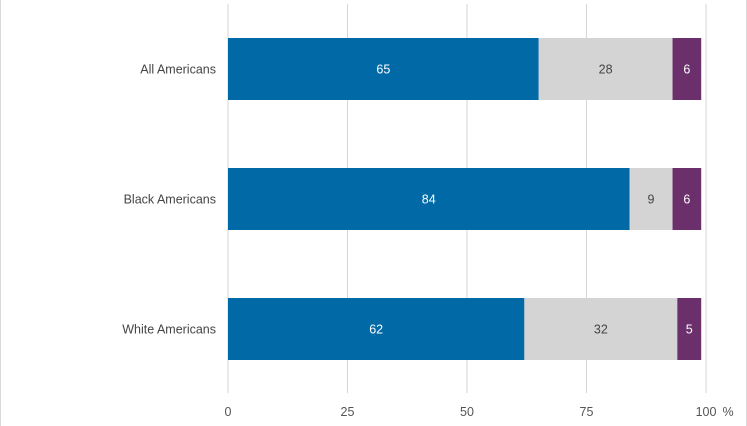  What do you see at coordinates (169, 330) in the screenshot?
I see `category-label: White Americans` at bounding box center [169, 330].